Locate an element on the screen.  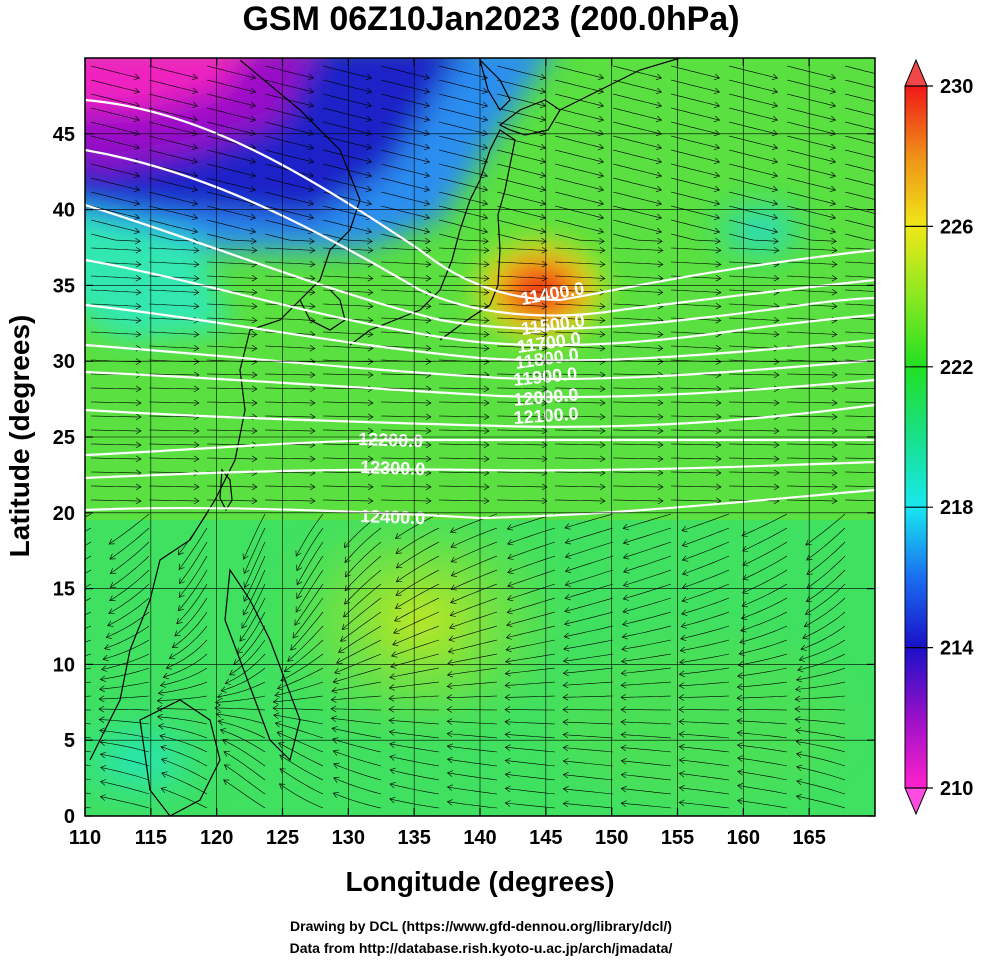
colorbar-ticks: 210 214 218 222 226 230 is located at coordinates (939, 438).